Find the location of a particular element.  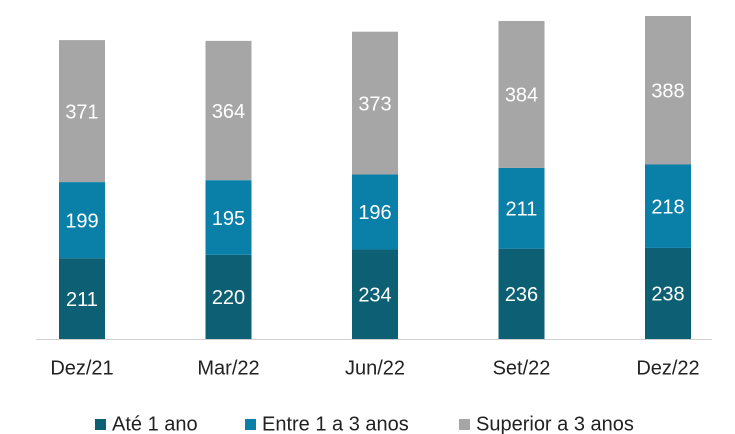

x-tick-label: Dez/22 is located at coordinates (667, 368).